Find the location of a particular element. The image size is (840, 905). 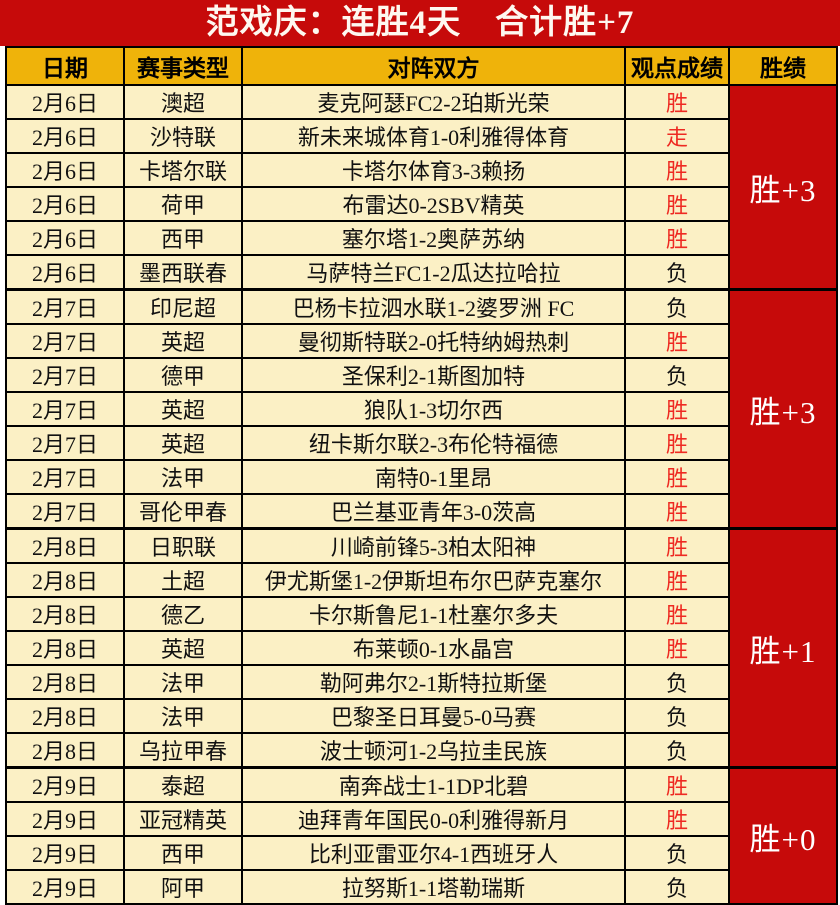

table-row: 2月8日 英超 布莱顿0-1水晶宫胜 is located at coordinates (421, 648).